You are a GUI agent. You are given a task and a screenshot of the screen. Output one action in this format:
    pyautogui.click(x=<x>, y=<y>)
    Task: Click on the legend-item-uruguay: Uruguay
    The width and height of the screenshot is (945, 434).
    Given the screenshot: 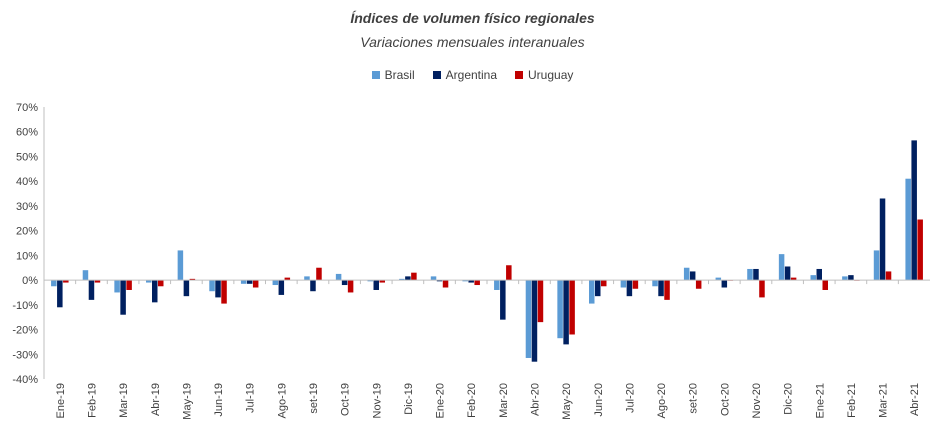 What is the action you would take?
    pyautogui.click(x=544, y=75)
    